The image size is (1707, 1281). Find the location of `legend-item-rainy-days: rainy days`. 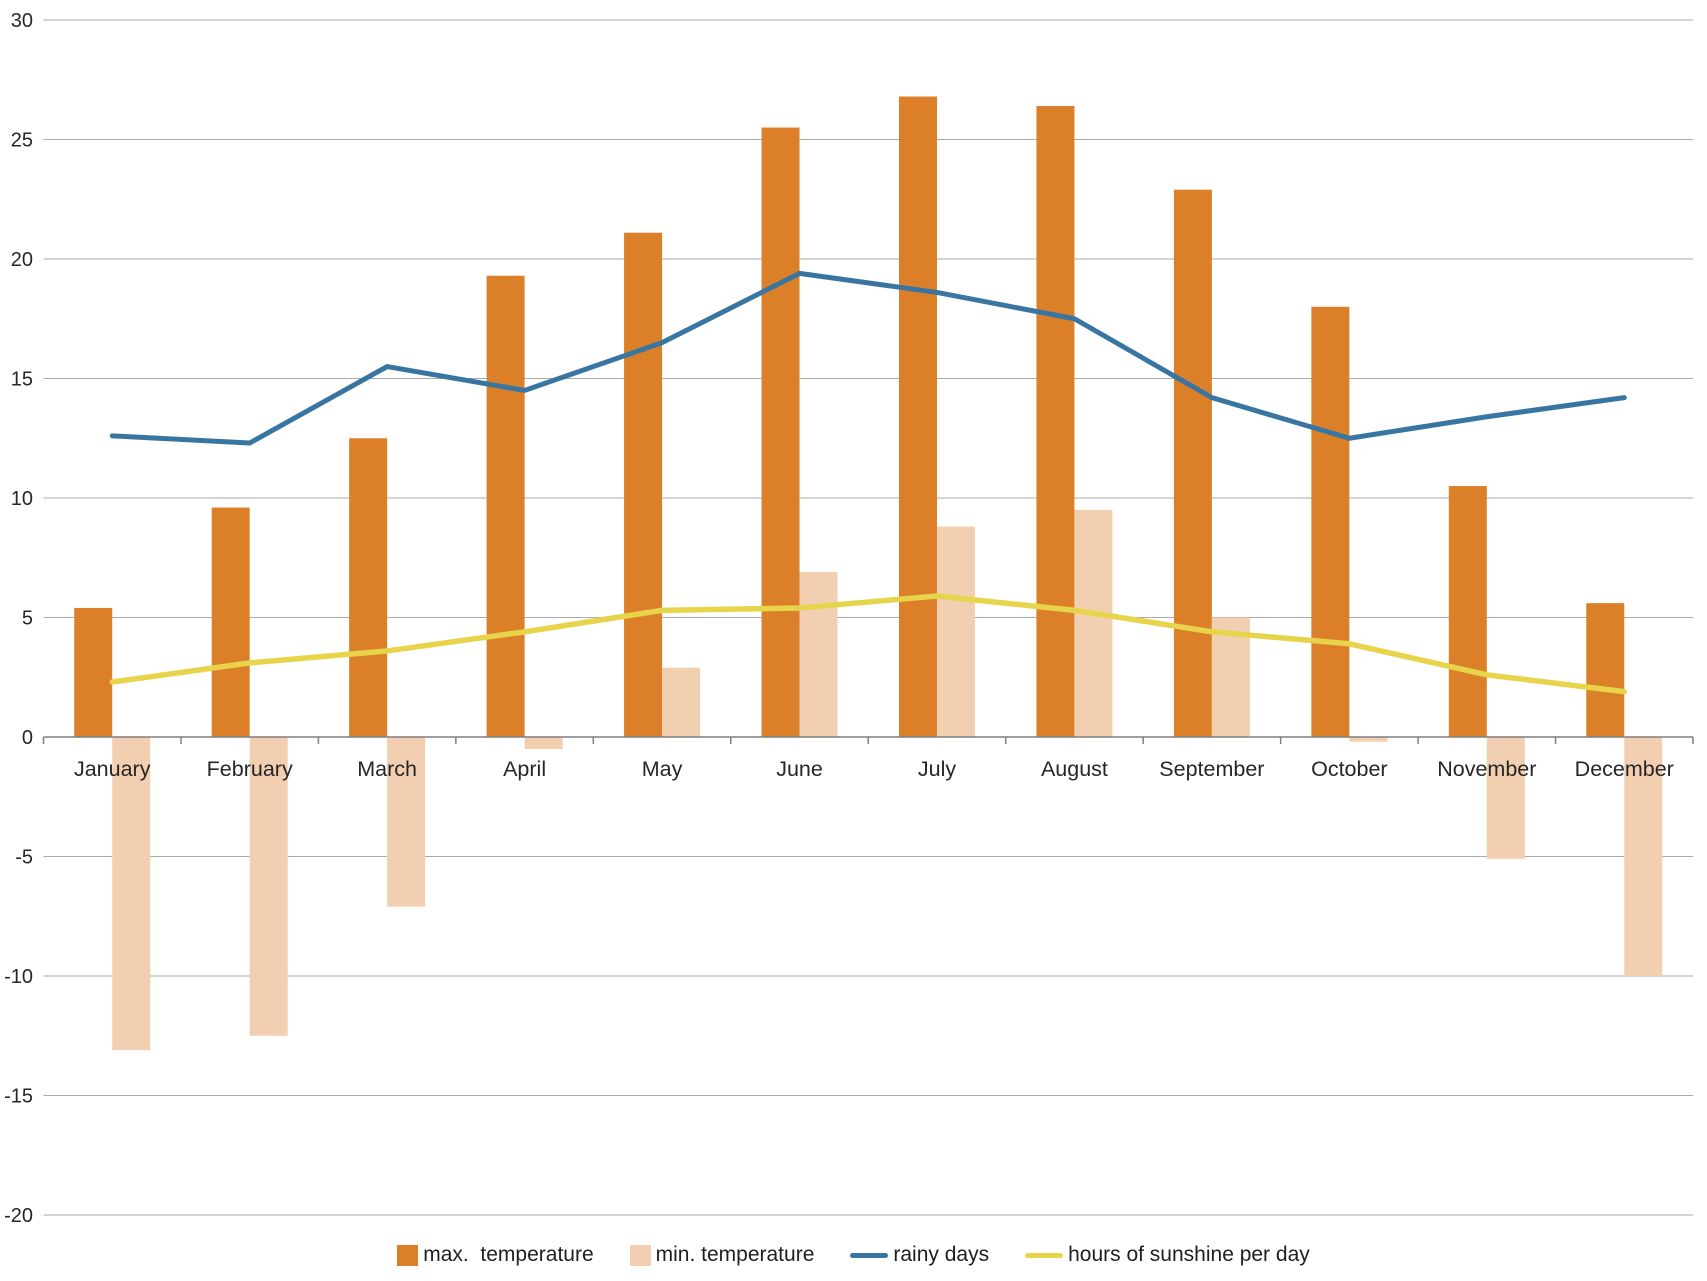

legend-item-rainy-days: rainy days is located at coordinates (919, 1255).